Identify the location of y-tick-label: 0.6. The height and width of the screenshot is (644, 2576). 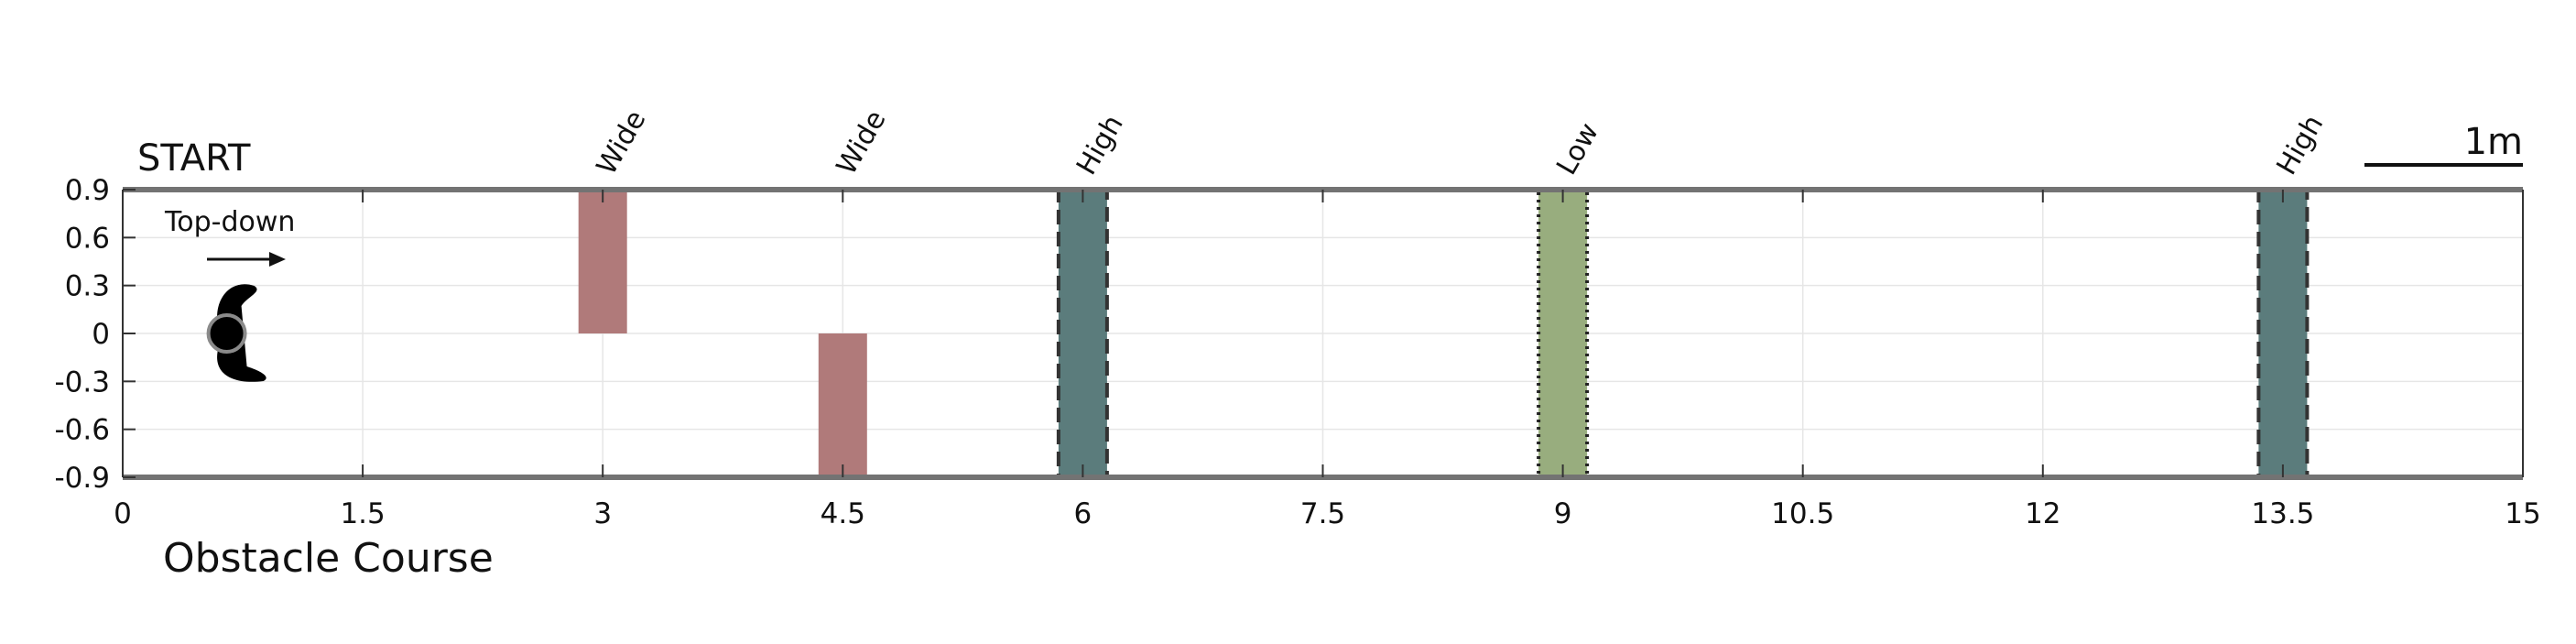
(87, 238).